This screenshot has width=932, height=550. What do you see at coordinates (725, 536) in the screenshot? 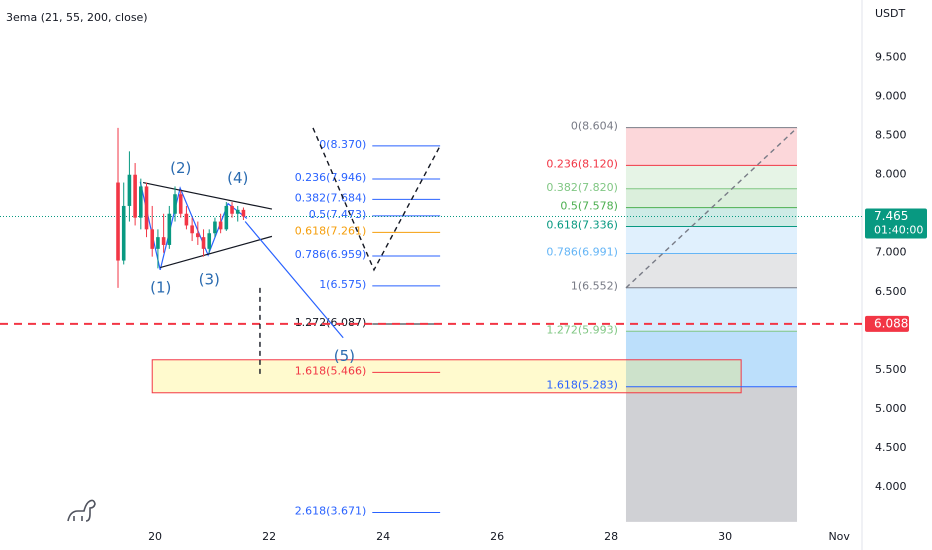
I see `x-tick-label: 30` at bounding box center [725, 536].